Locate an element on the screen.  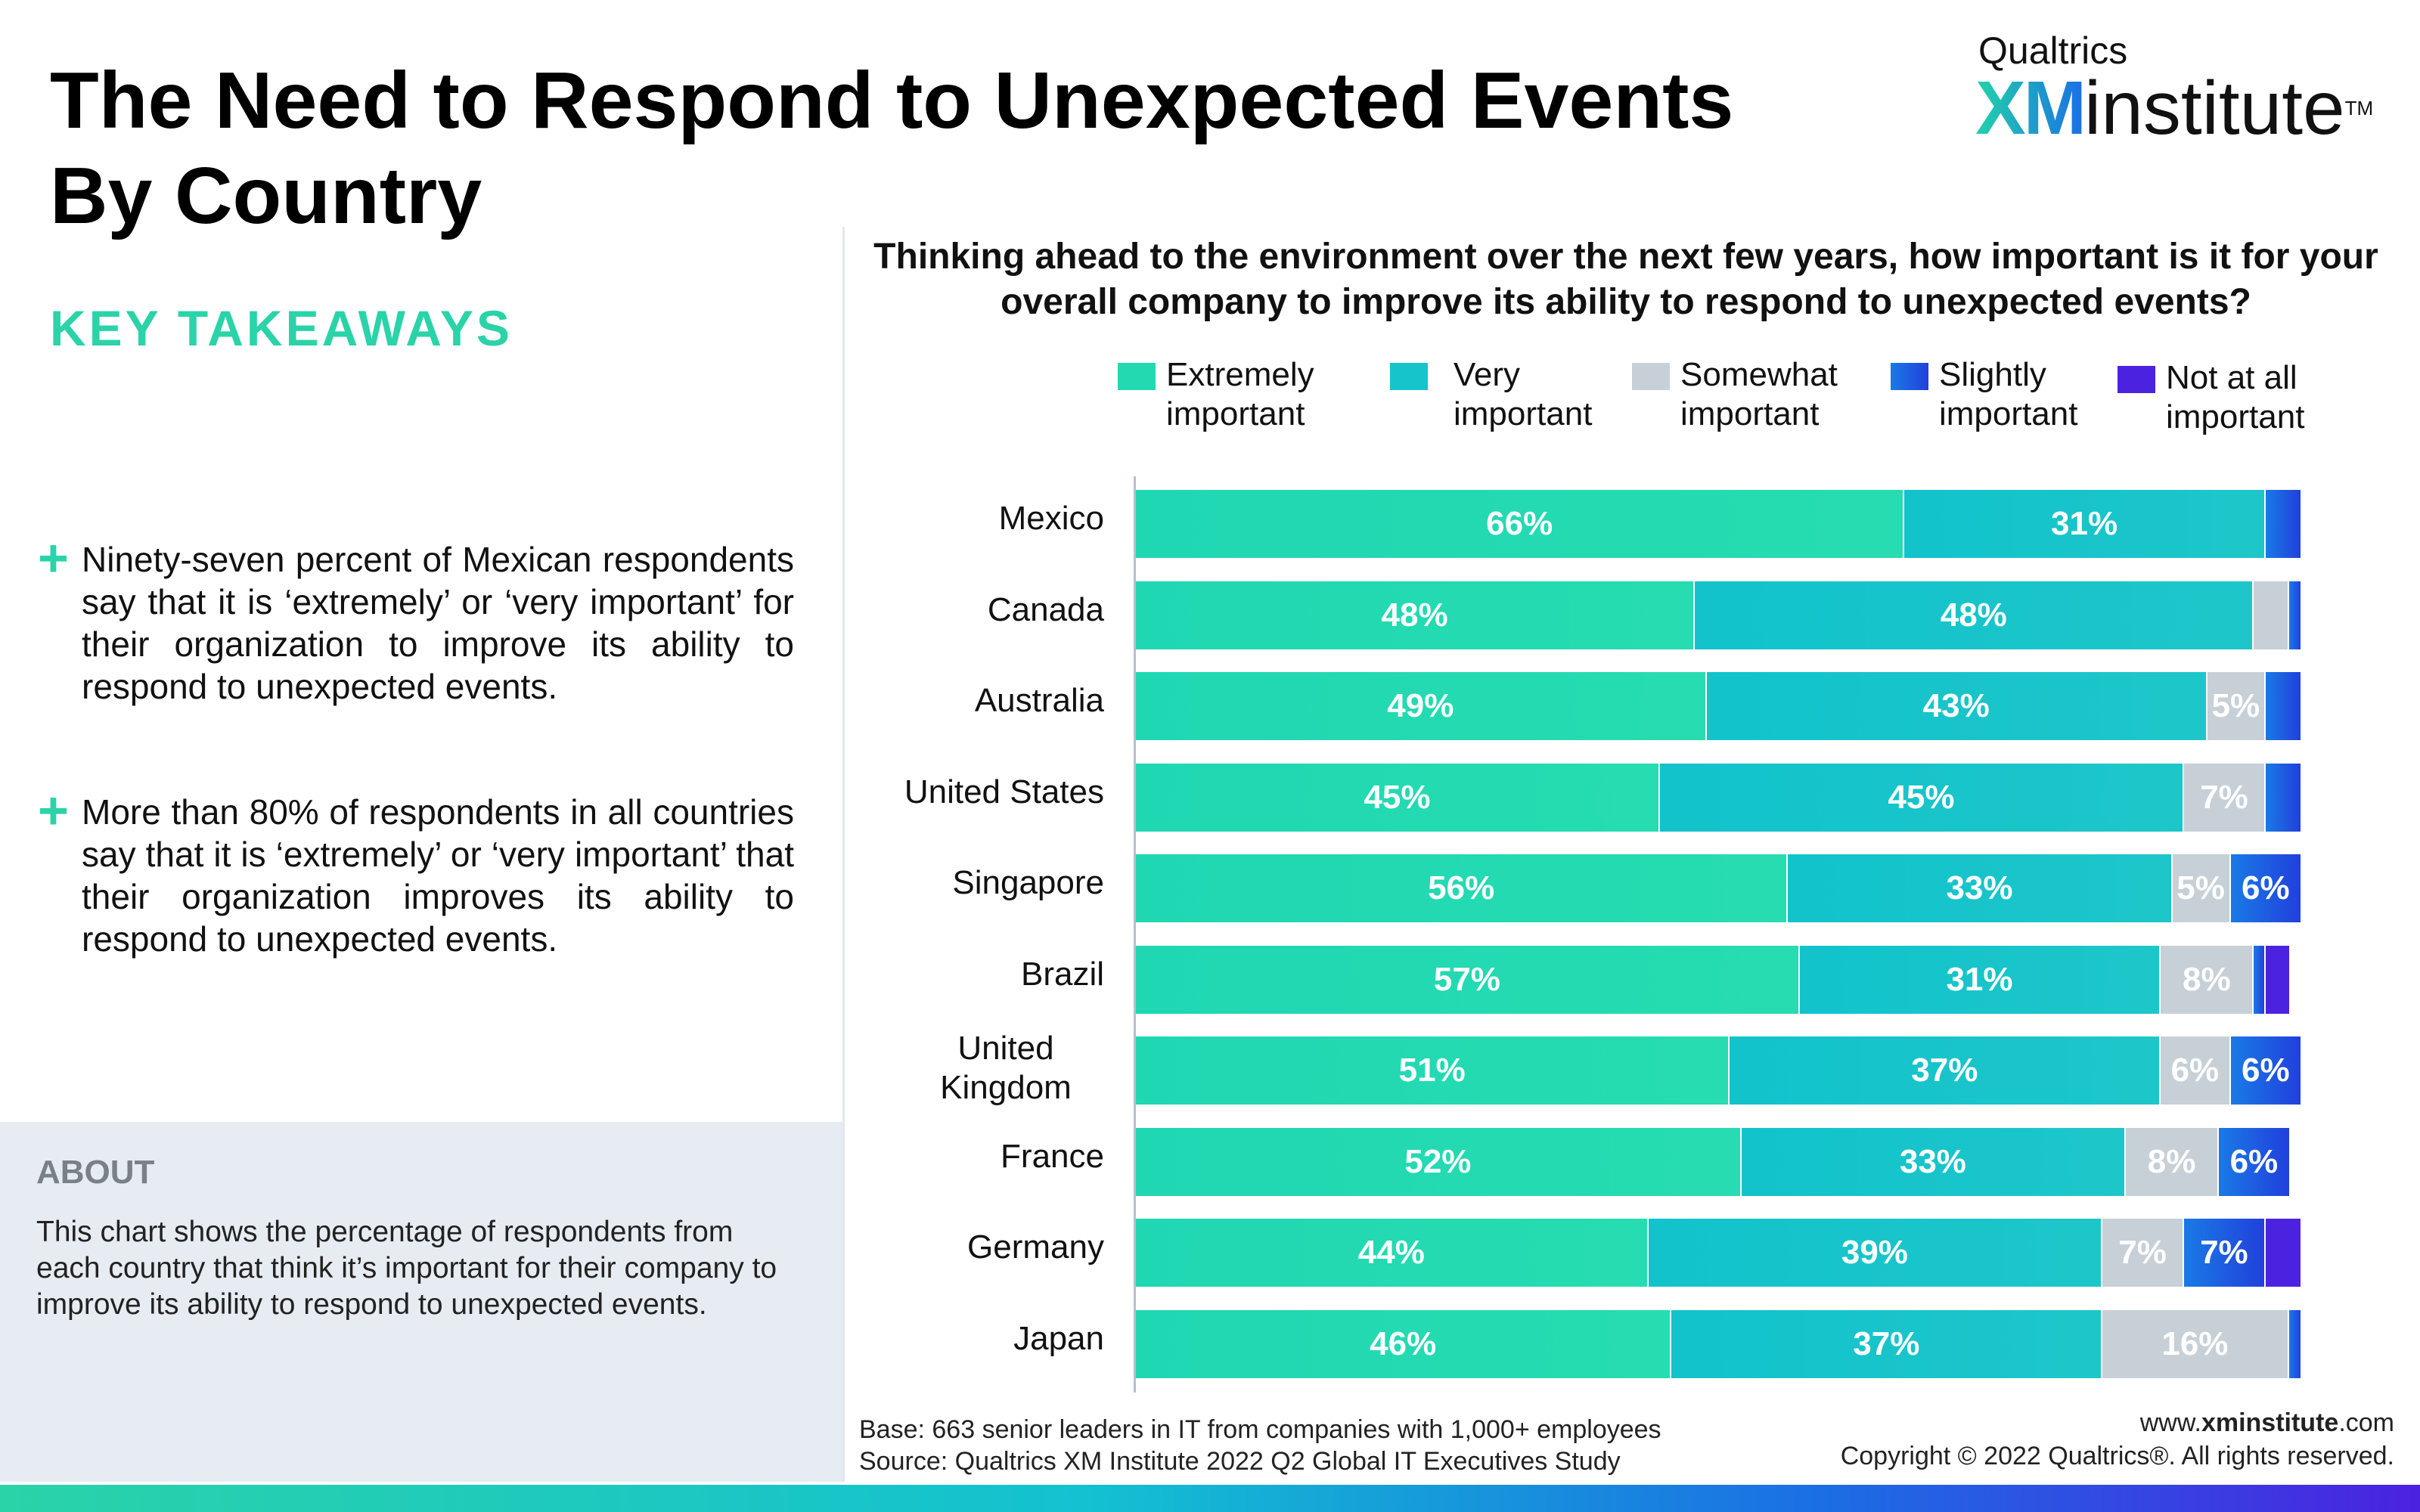
bar-segment: 45% is located at coordinates (1922, 797).